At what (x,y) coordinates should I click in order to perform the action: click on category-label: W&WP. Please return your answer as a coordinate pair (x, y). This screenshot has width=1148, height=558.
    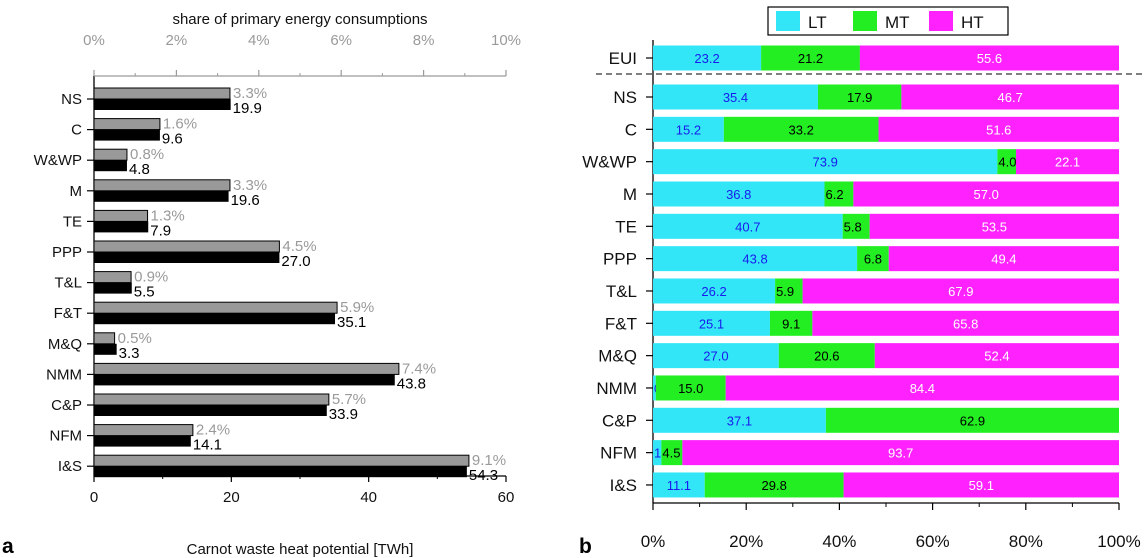
    Looking at the image, I should click on (609, 162).